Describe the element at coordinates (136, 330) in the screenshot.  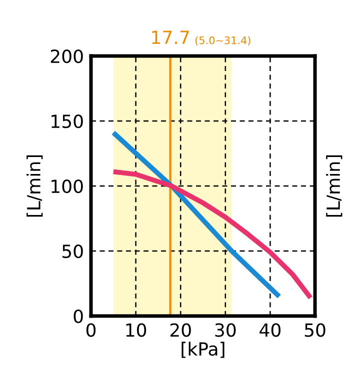
I see `x-tick-label: 10` at that location.